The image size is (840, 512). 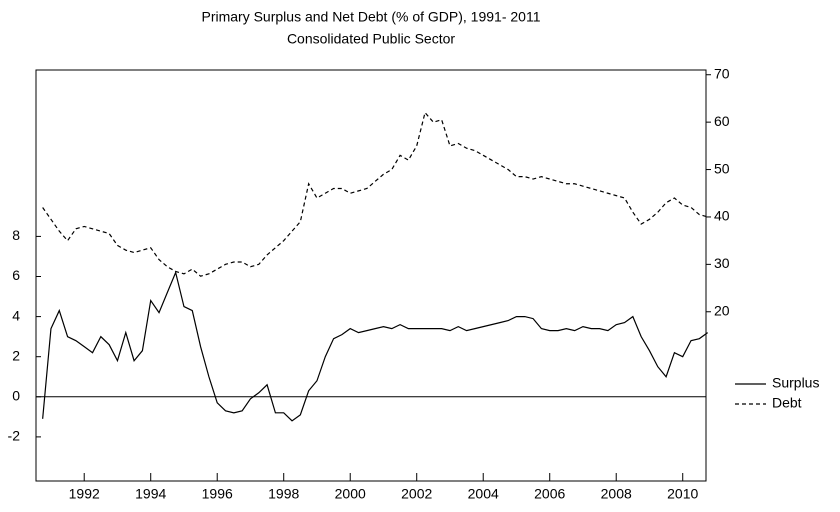 I want to click on y2-tick-label: 30, so click(x=722, y=263).